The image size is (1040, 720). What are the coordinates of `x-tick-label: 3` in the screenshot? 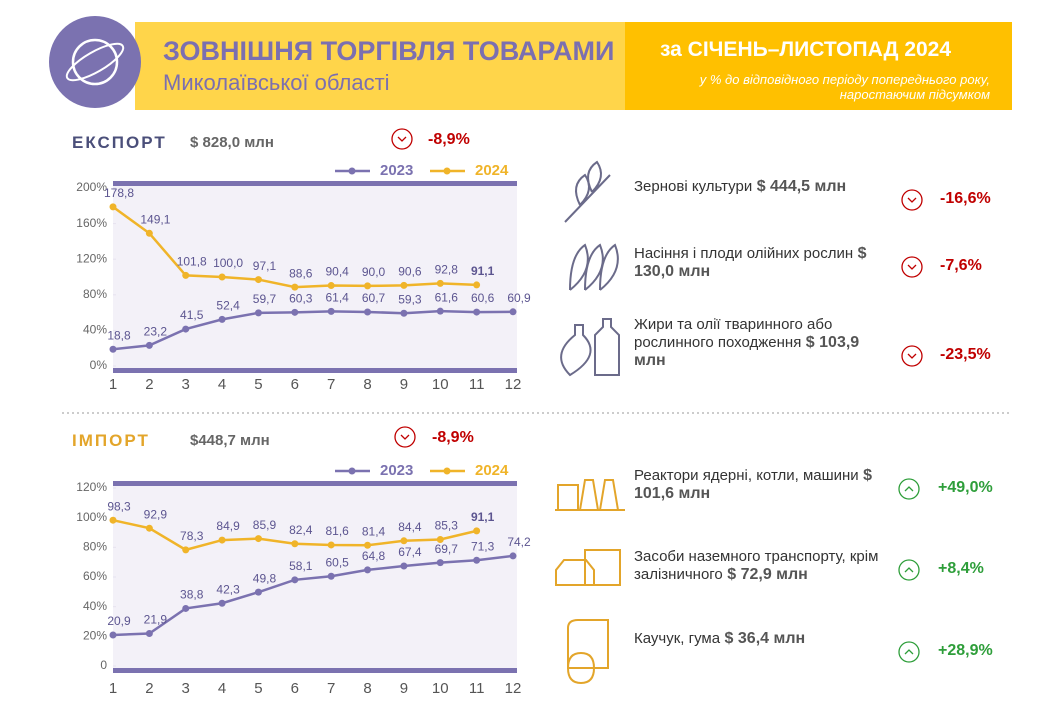 It's located at (186, 688).